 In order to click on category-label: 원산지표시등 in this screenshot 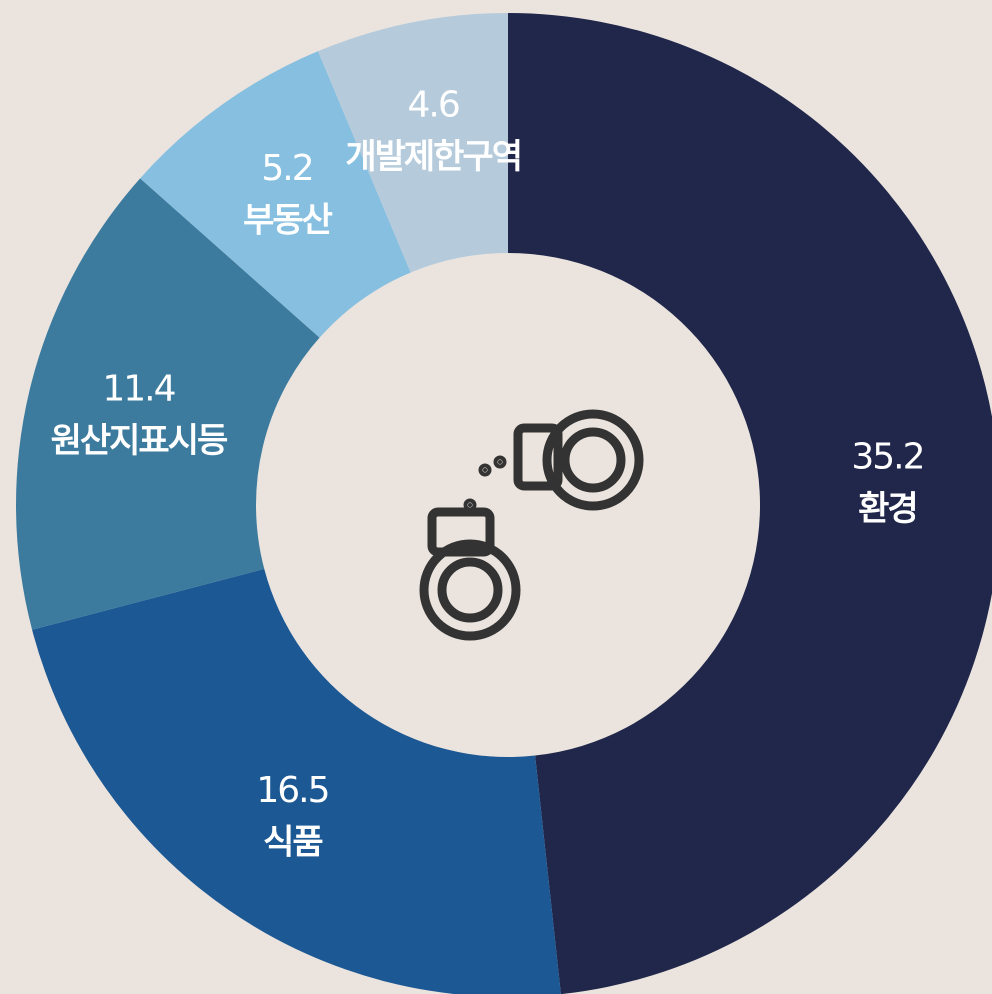, I will do `click(139, 441)`.